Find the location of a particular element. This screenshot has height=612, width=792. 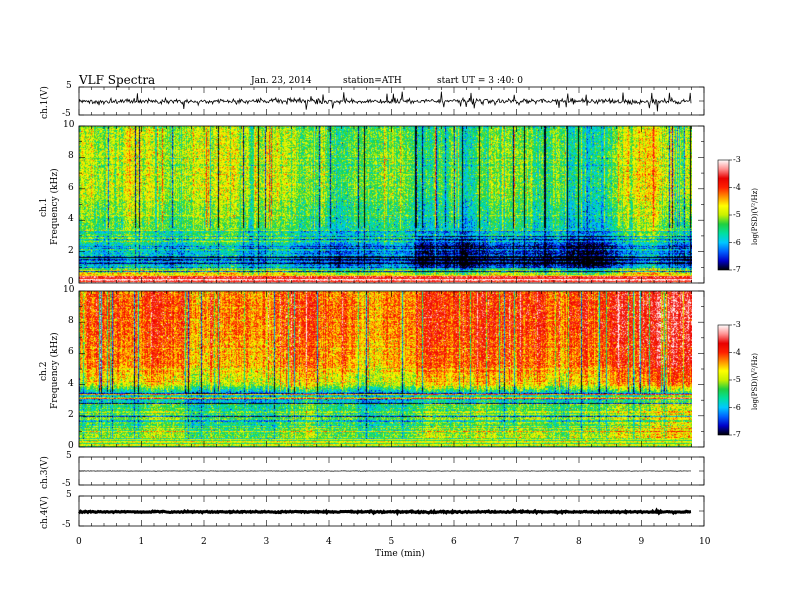

ch2-spectrogram-colorbar-tick-label: -7 is located at coordinates (737, 434).